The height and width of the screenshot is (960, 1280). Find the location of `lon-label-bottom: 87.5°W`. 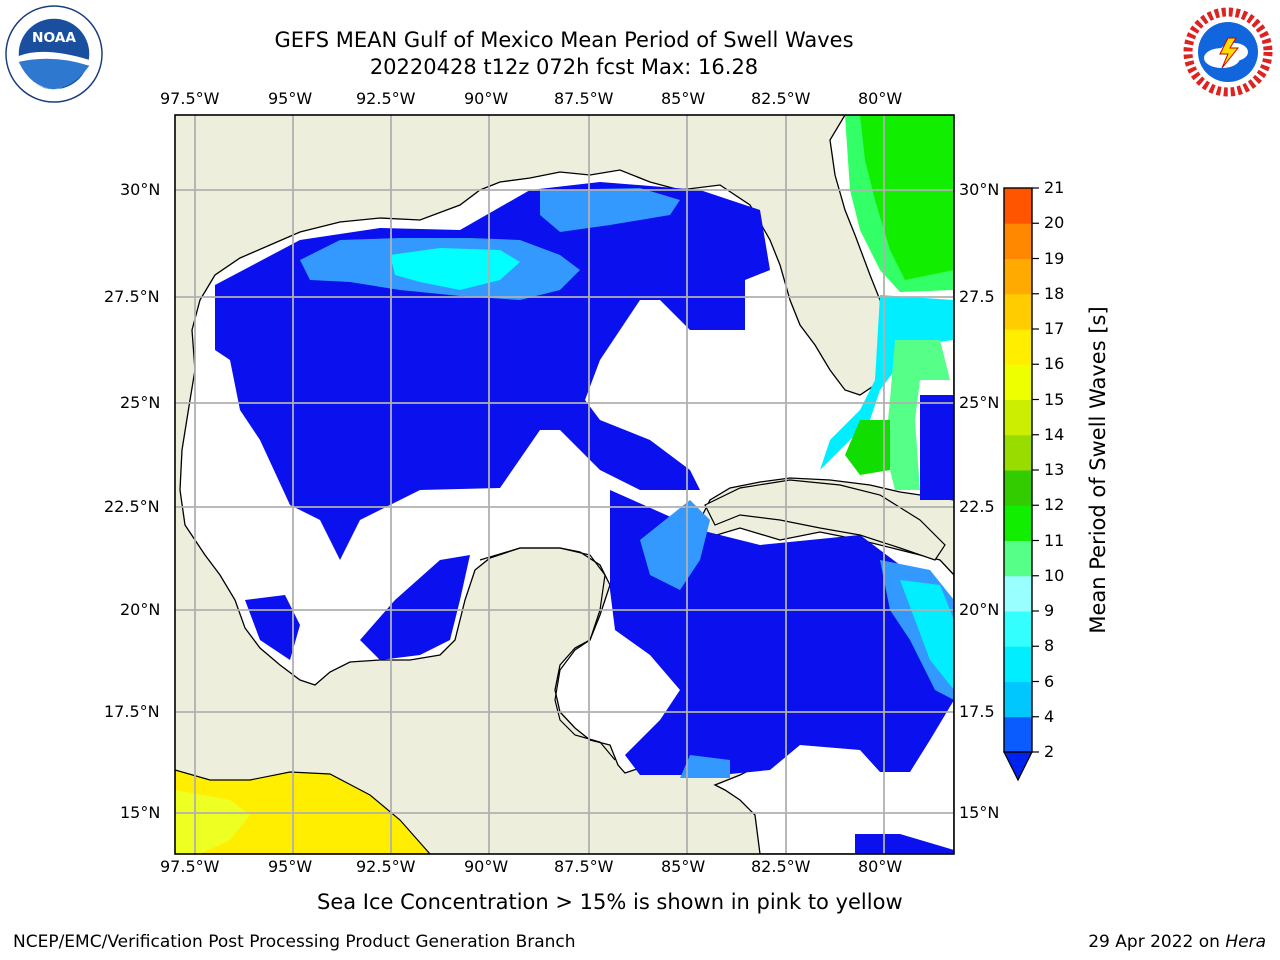

lon-label-bottom: 87.5°W is located at coordinates (584, 866).